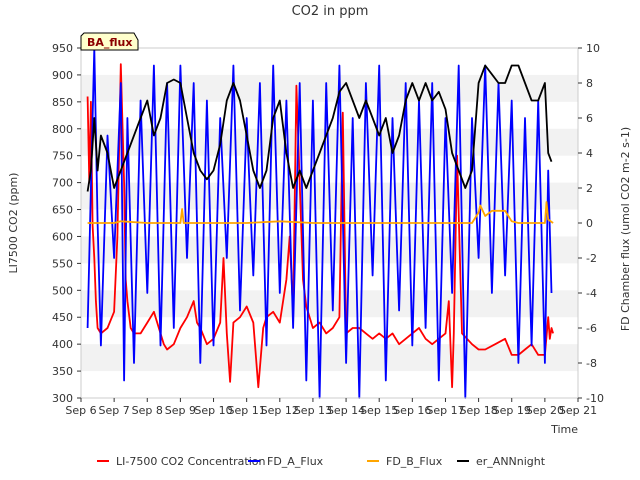  What do you see at coordinates (62, 263) in the screenshot?
I see `y-tick-label: 550` at bounding box center [62, 263].